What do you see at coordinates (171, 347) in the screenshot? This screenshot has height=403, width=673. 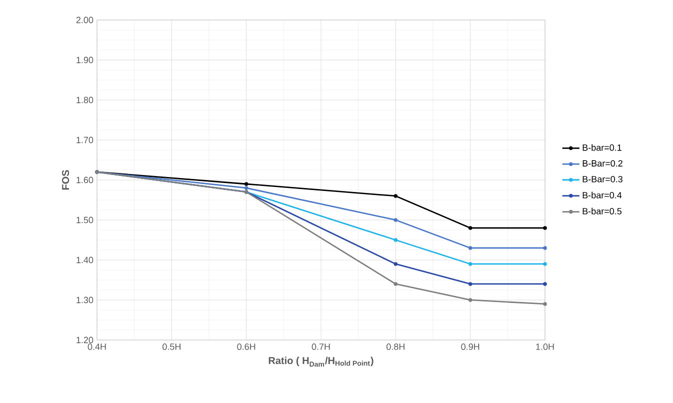 I see `x-tick-label: 0.5H` at bounding box center [171, 347].